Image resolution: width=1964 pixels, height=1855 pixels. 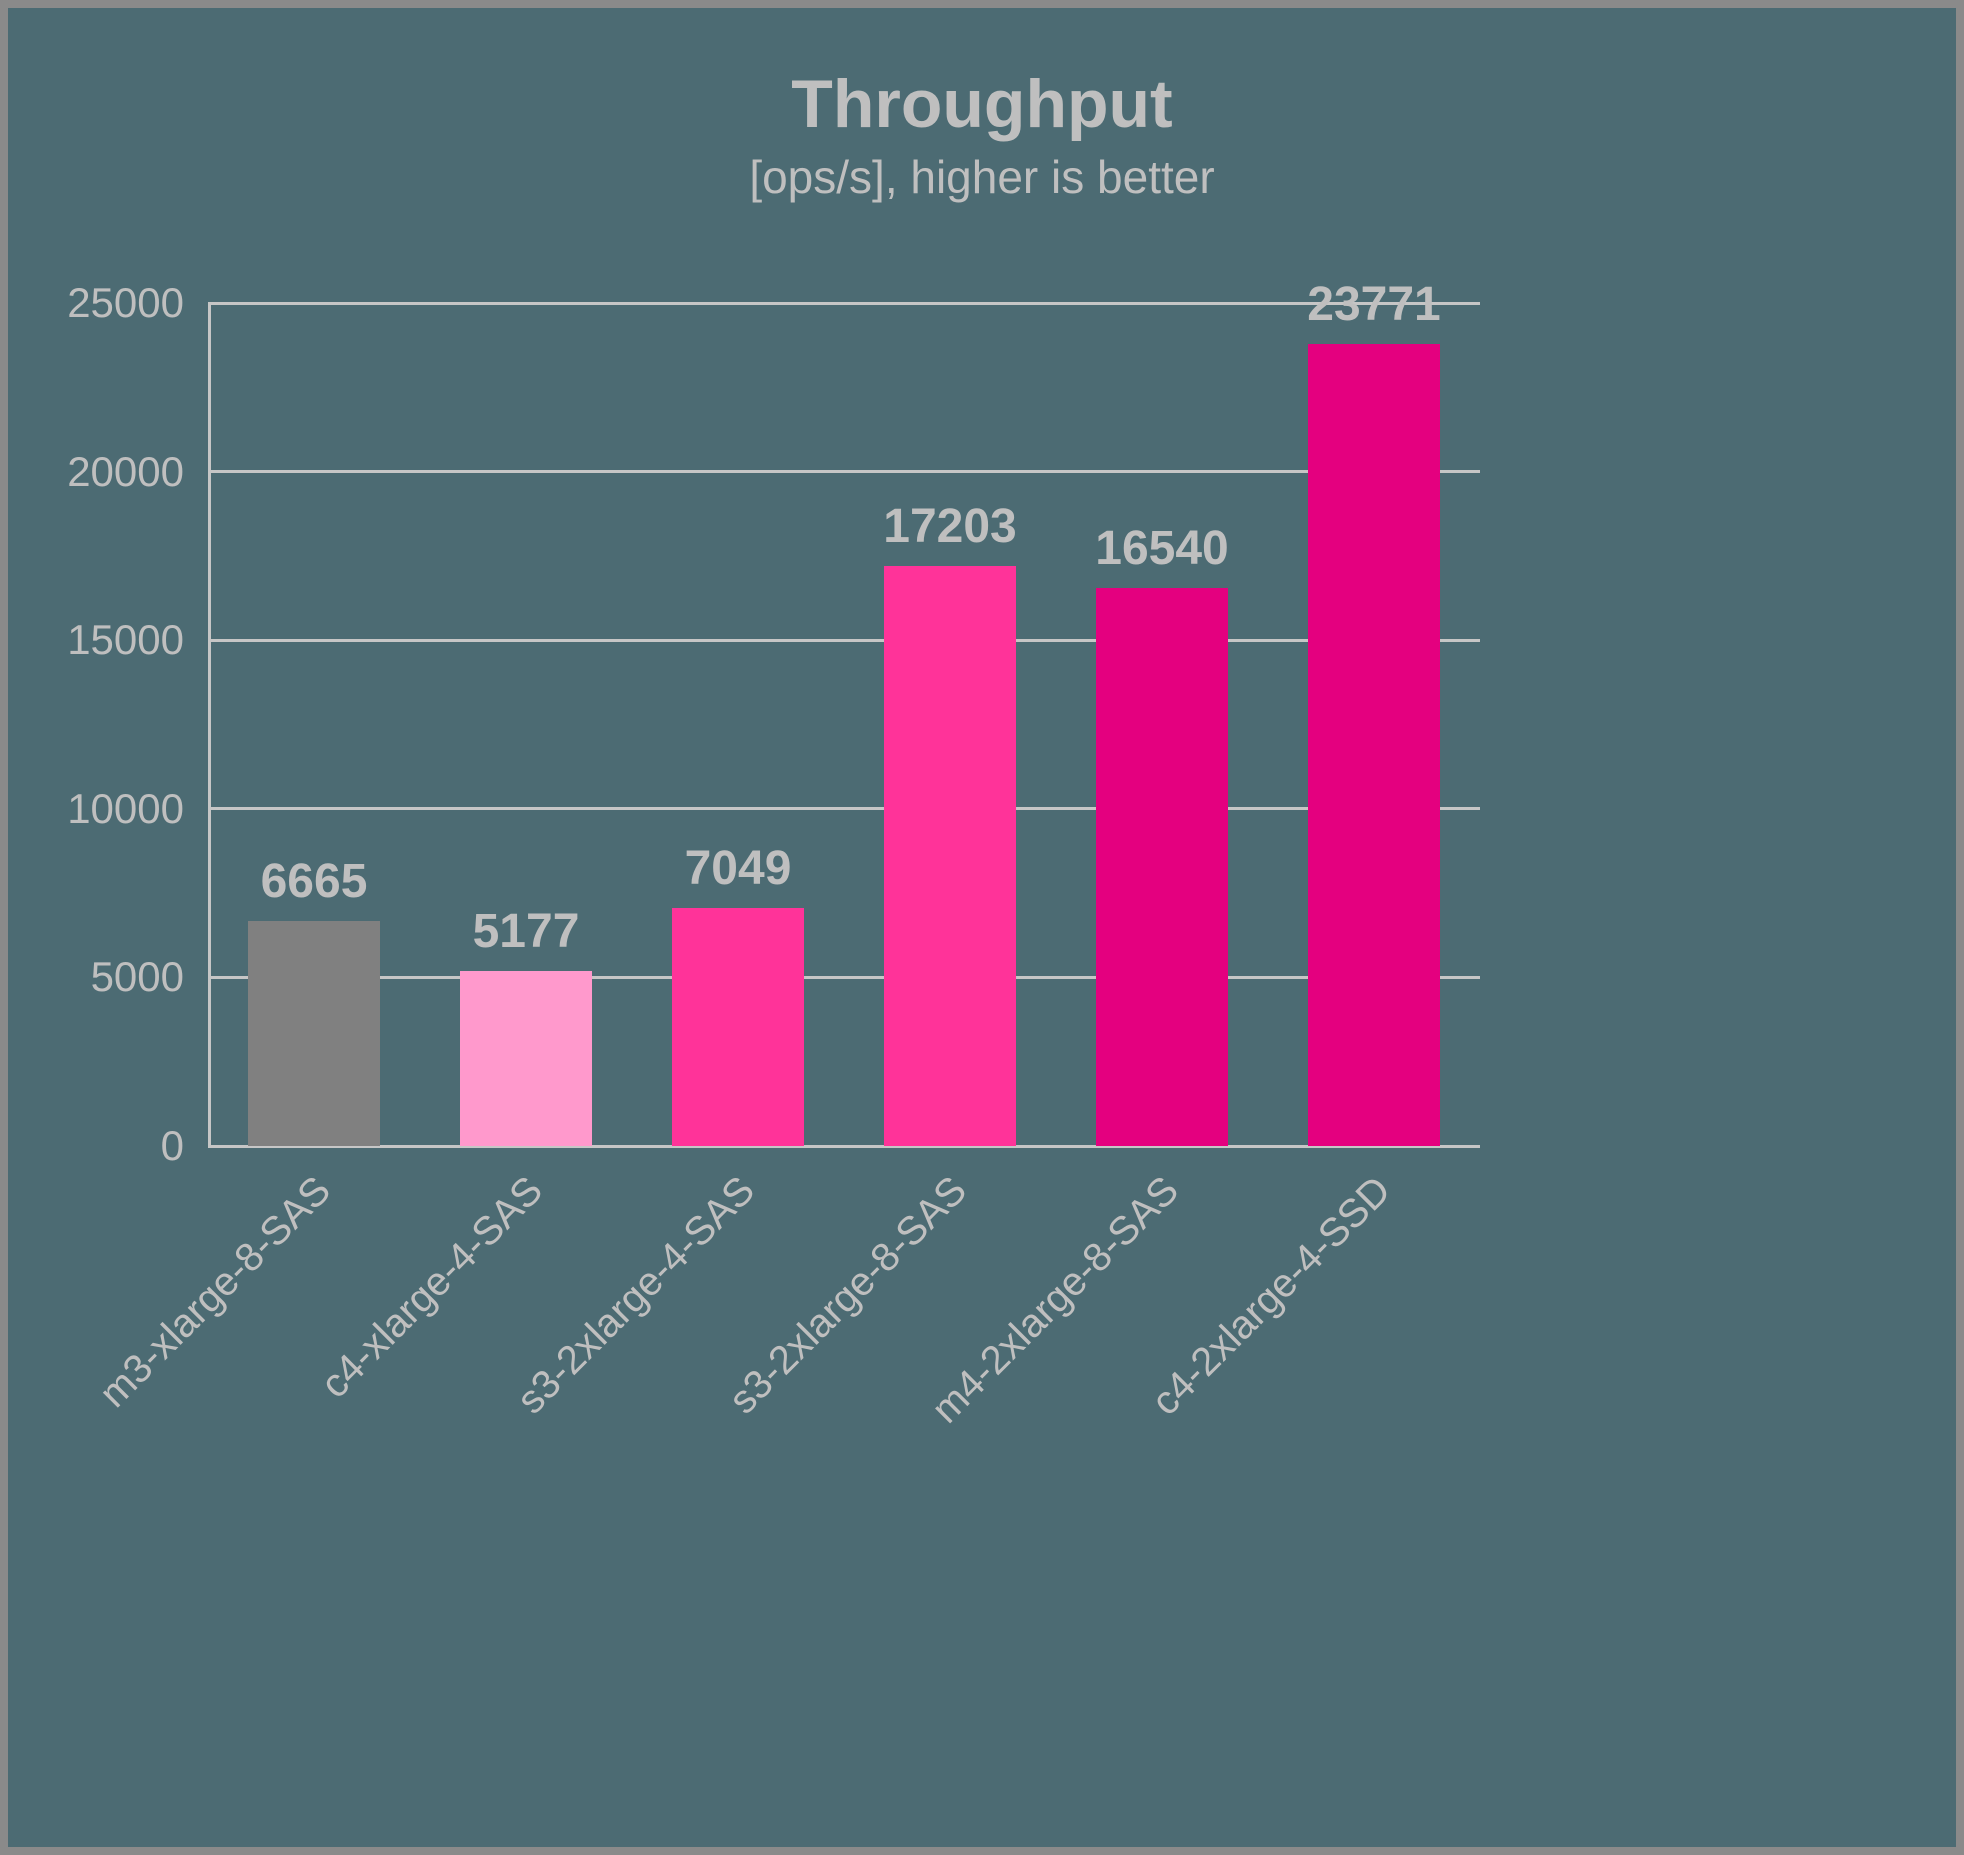 I want to click on bar-group: 7049, so click(x=738, y=724).